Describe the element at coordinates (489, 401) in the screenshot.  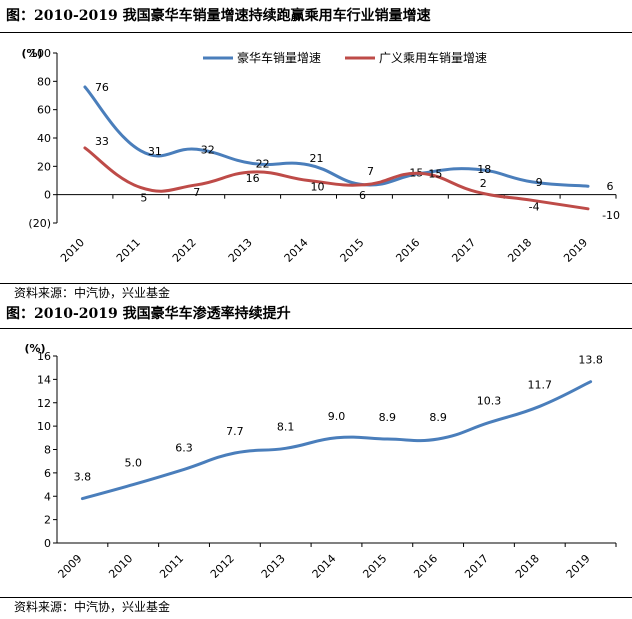
I see `data-label: 10.3` at that location.